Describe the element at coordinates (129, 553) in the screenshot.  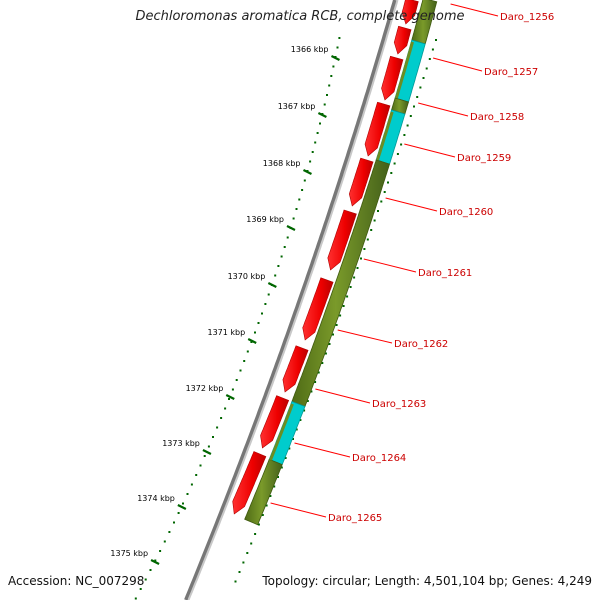
I see `scale-tick-label: 1375 kbp` at that location.